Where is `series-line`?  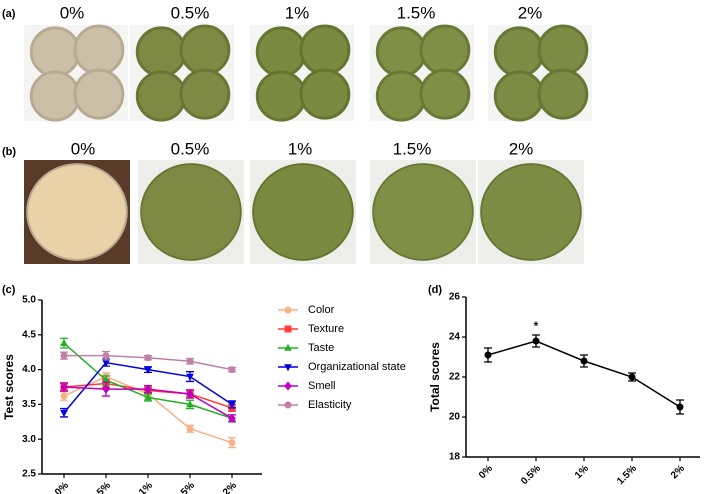
series-line is located at coordinates (584, 374).